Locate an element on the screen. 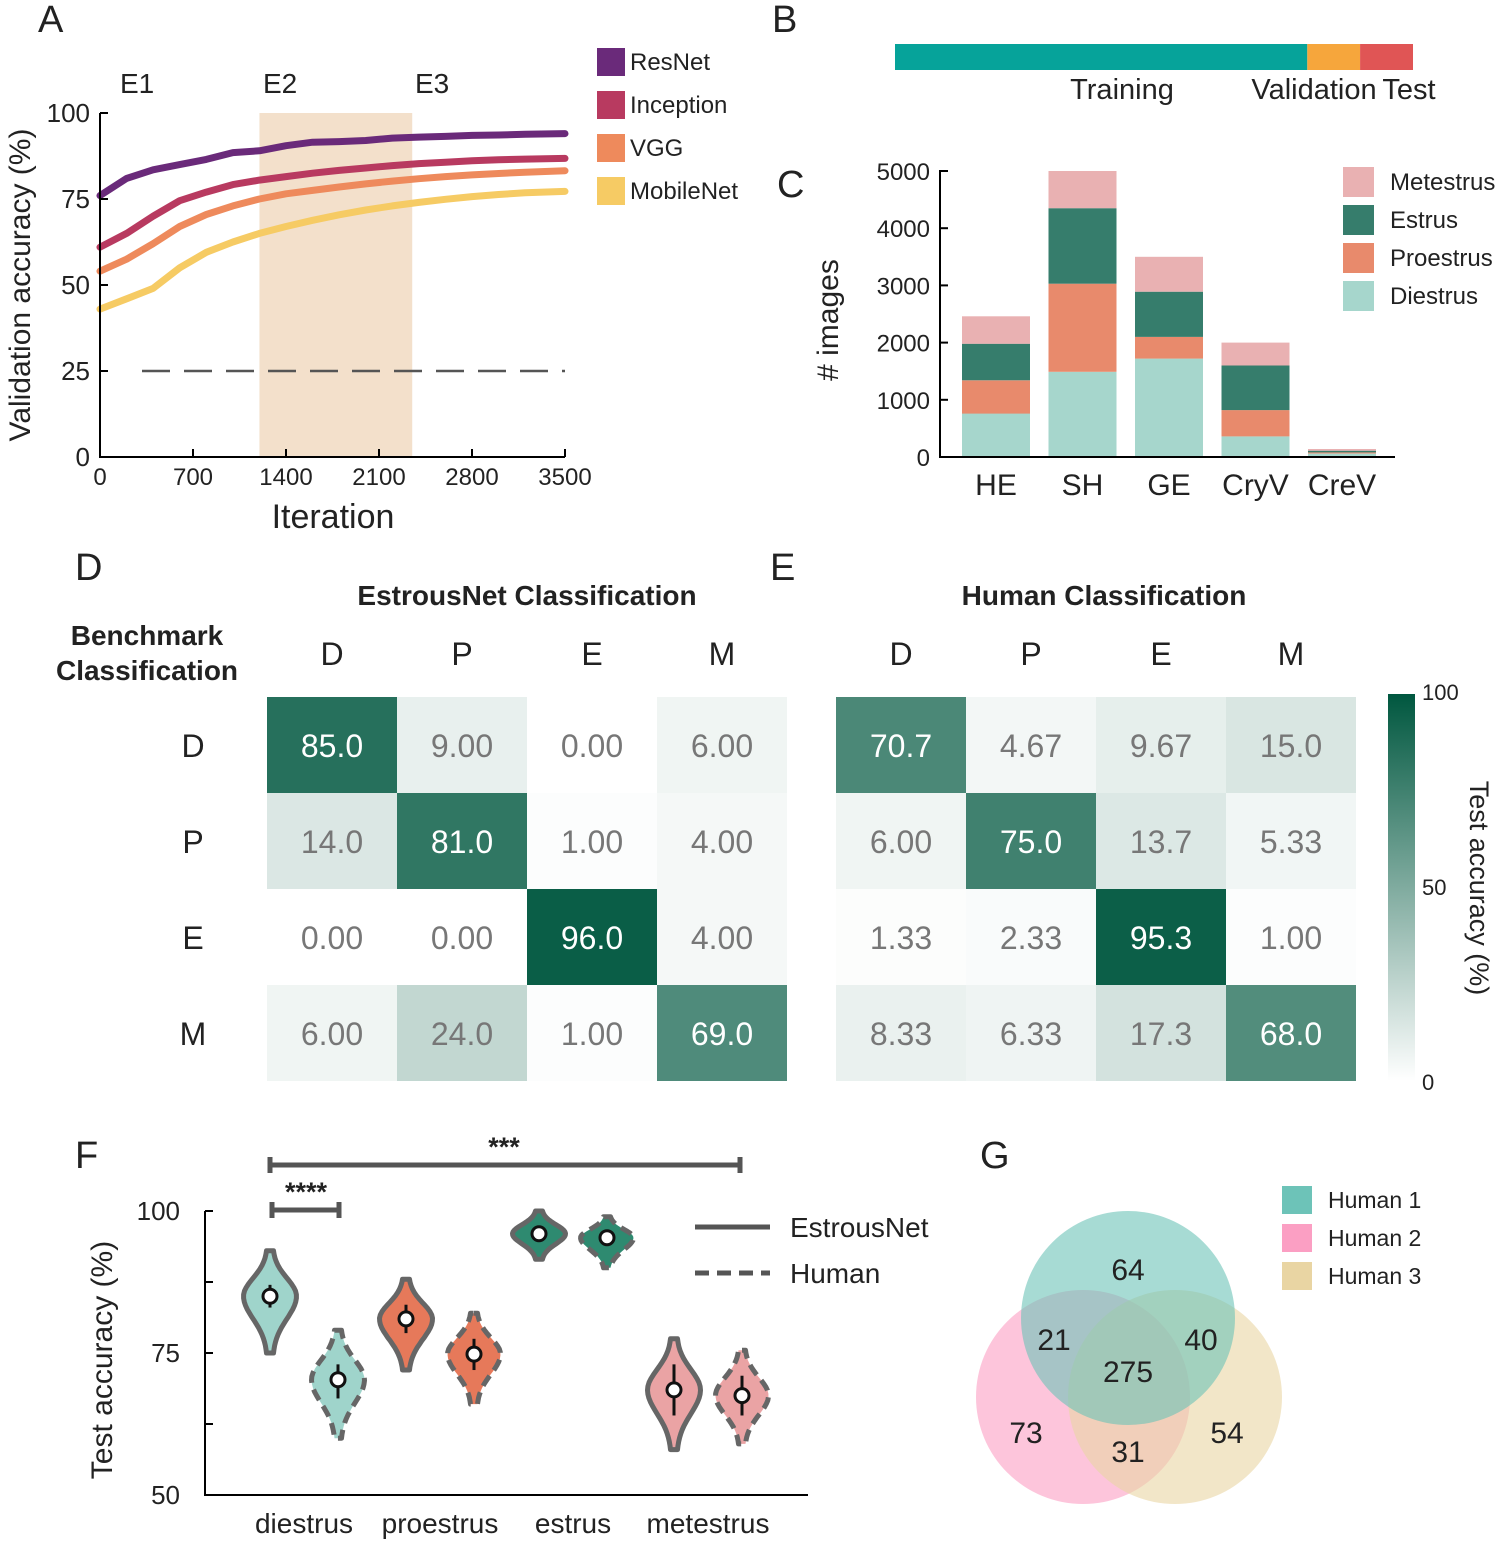 This screenshot has width=1499, height=1542. venn-count-only-2: 73 is located at coordinates (1025, 1433).